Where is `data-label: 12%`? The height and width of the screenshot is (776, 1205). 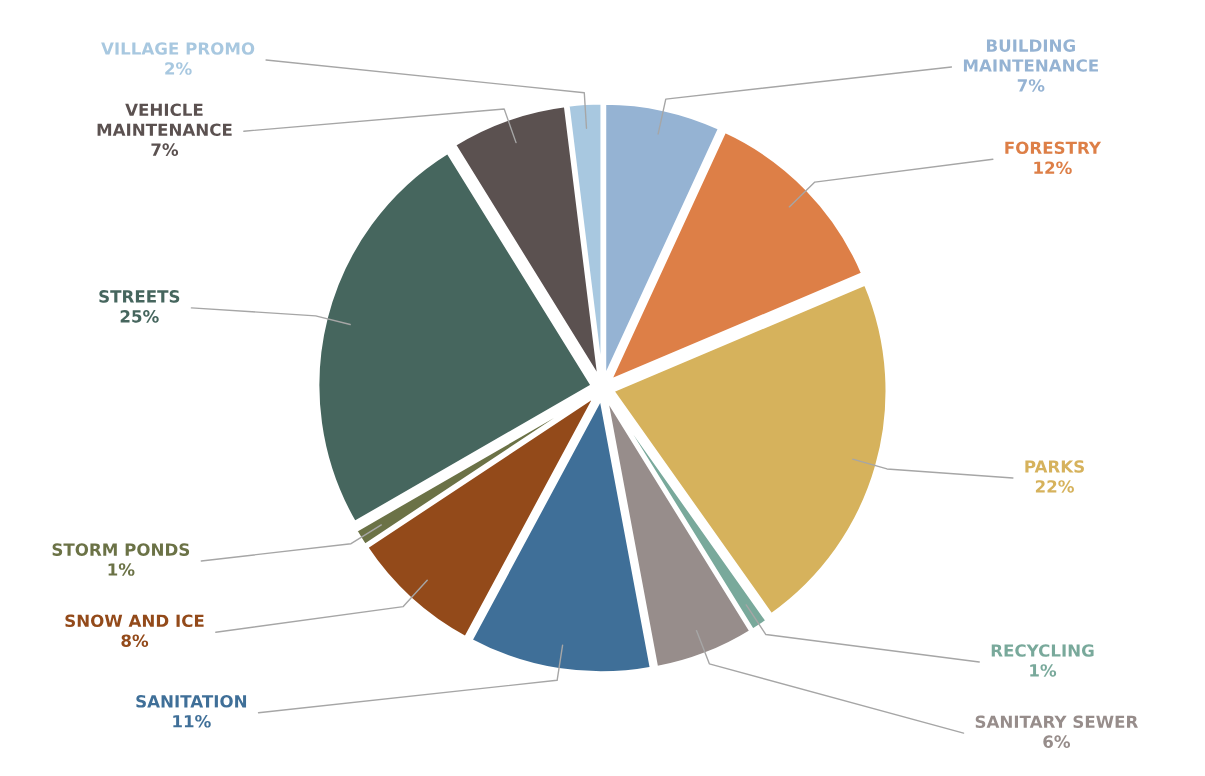
data-label: 12% is located at coordinates (1053, 168).